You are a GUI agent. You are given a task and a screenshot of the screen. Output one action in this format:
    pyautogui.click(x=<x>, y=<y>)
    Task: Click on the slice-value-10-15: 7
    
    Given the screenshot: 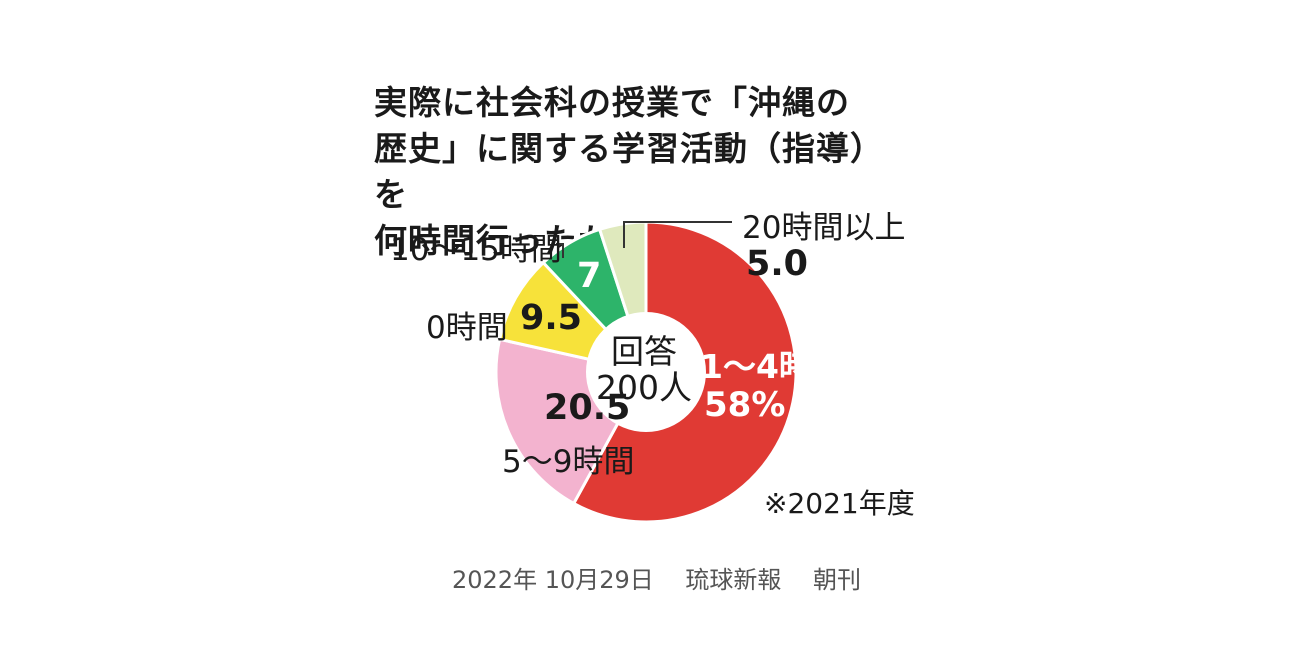 What is the action you would take?
    pyautogui.click(x=589, y=276)
    